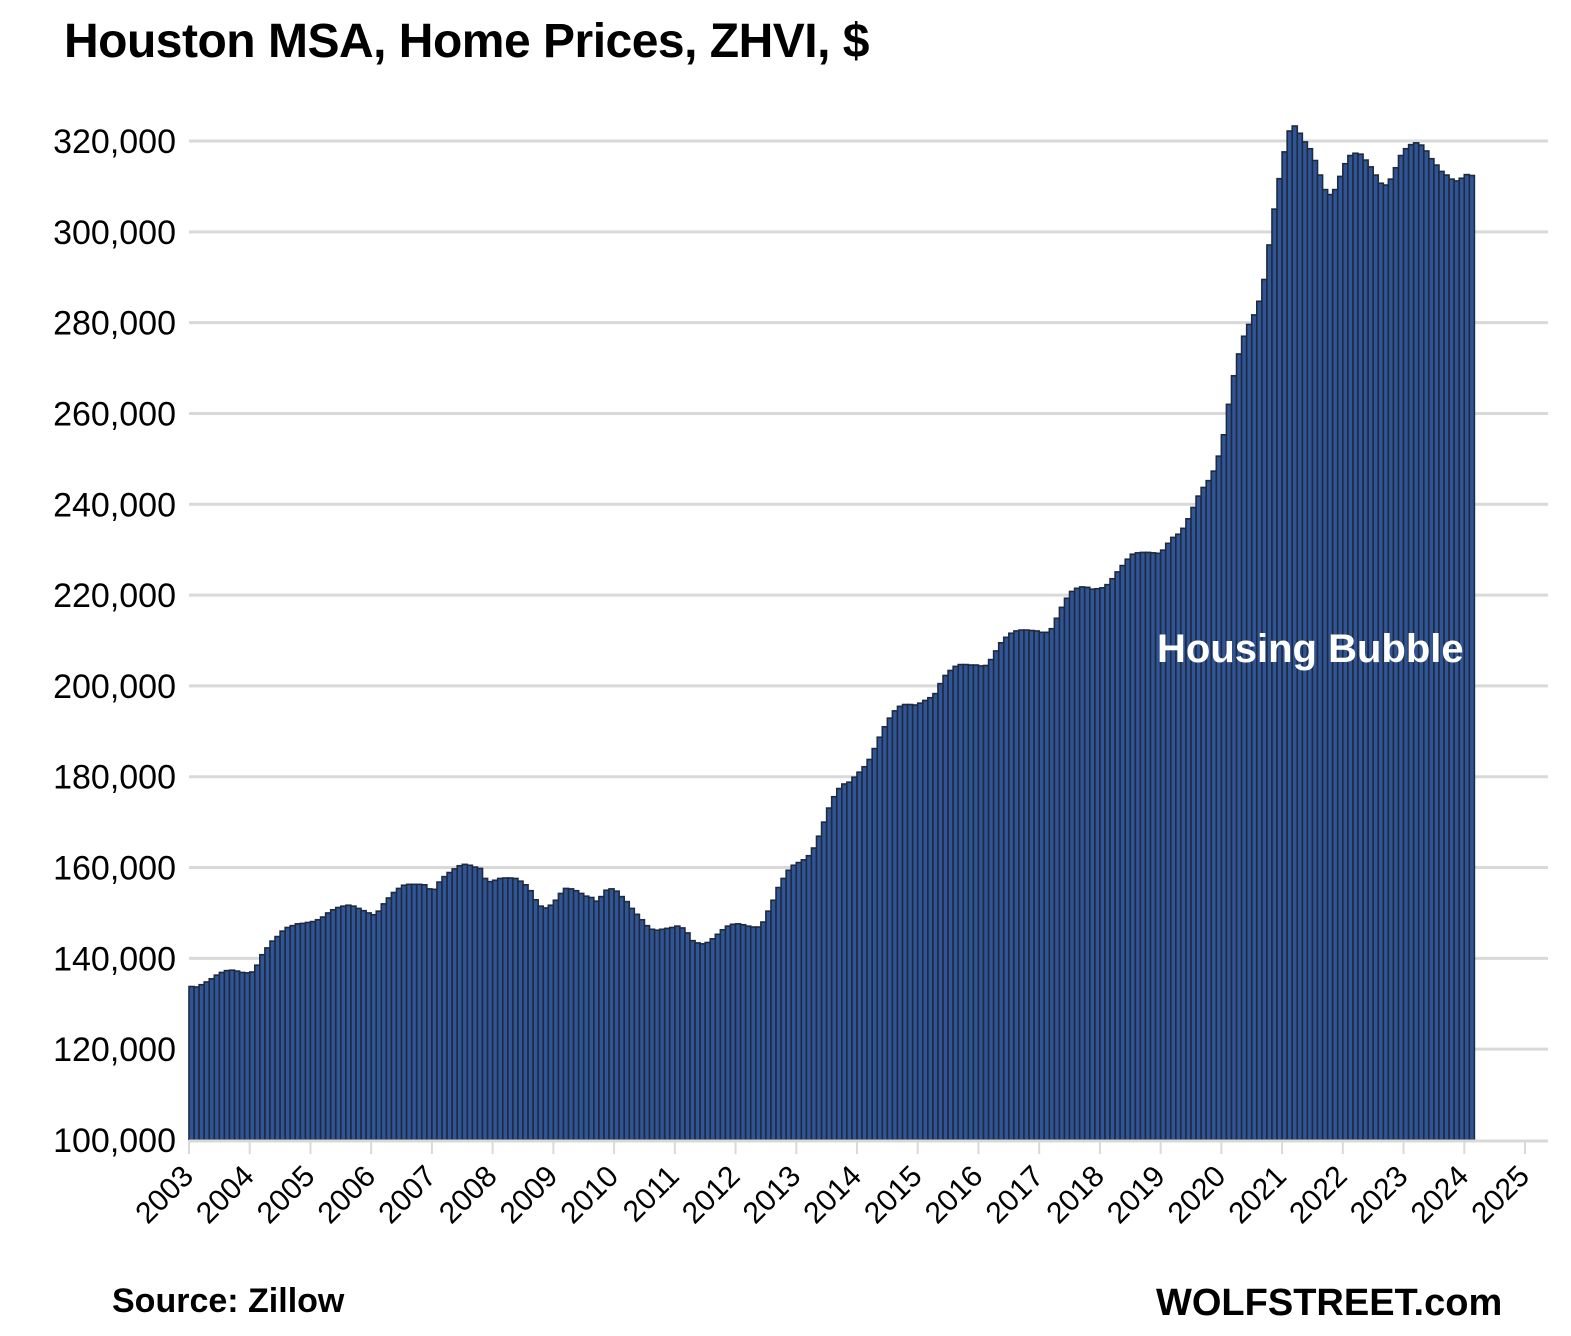 The width and height of the screenshot is (1571, 1336). I want to click on x-tick-label: 2023, so click(1379, 1195).